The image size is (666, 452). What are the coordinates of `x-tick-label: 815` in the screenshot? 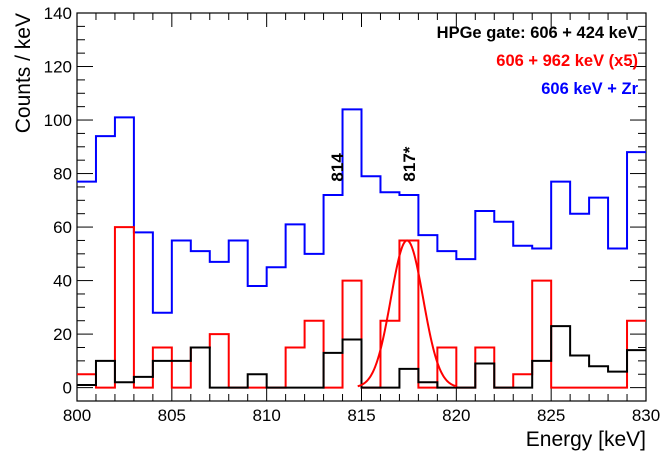 It's located at (361, 415).